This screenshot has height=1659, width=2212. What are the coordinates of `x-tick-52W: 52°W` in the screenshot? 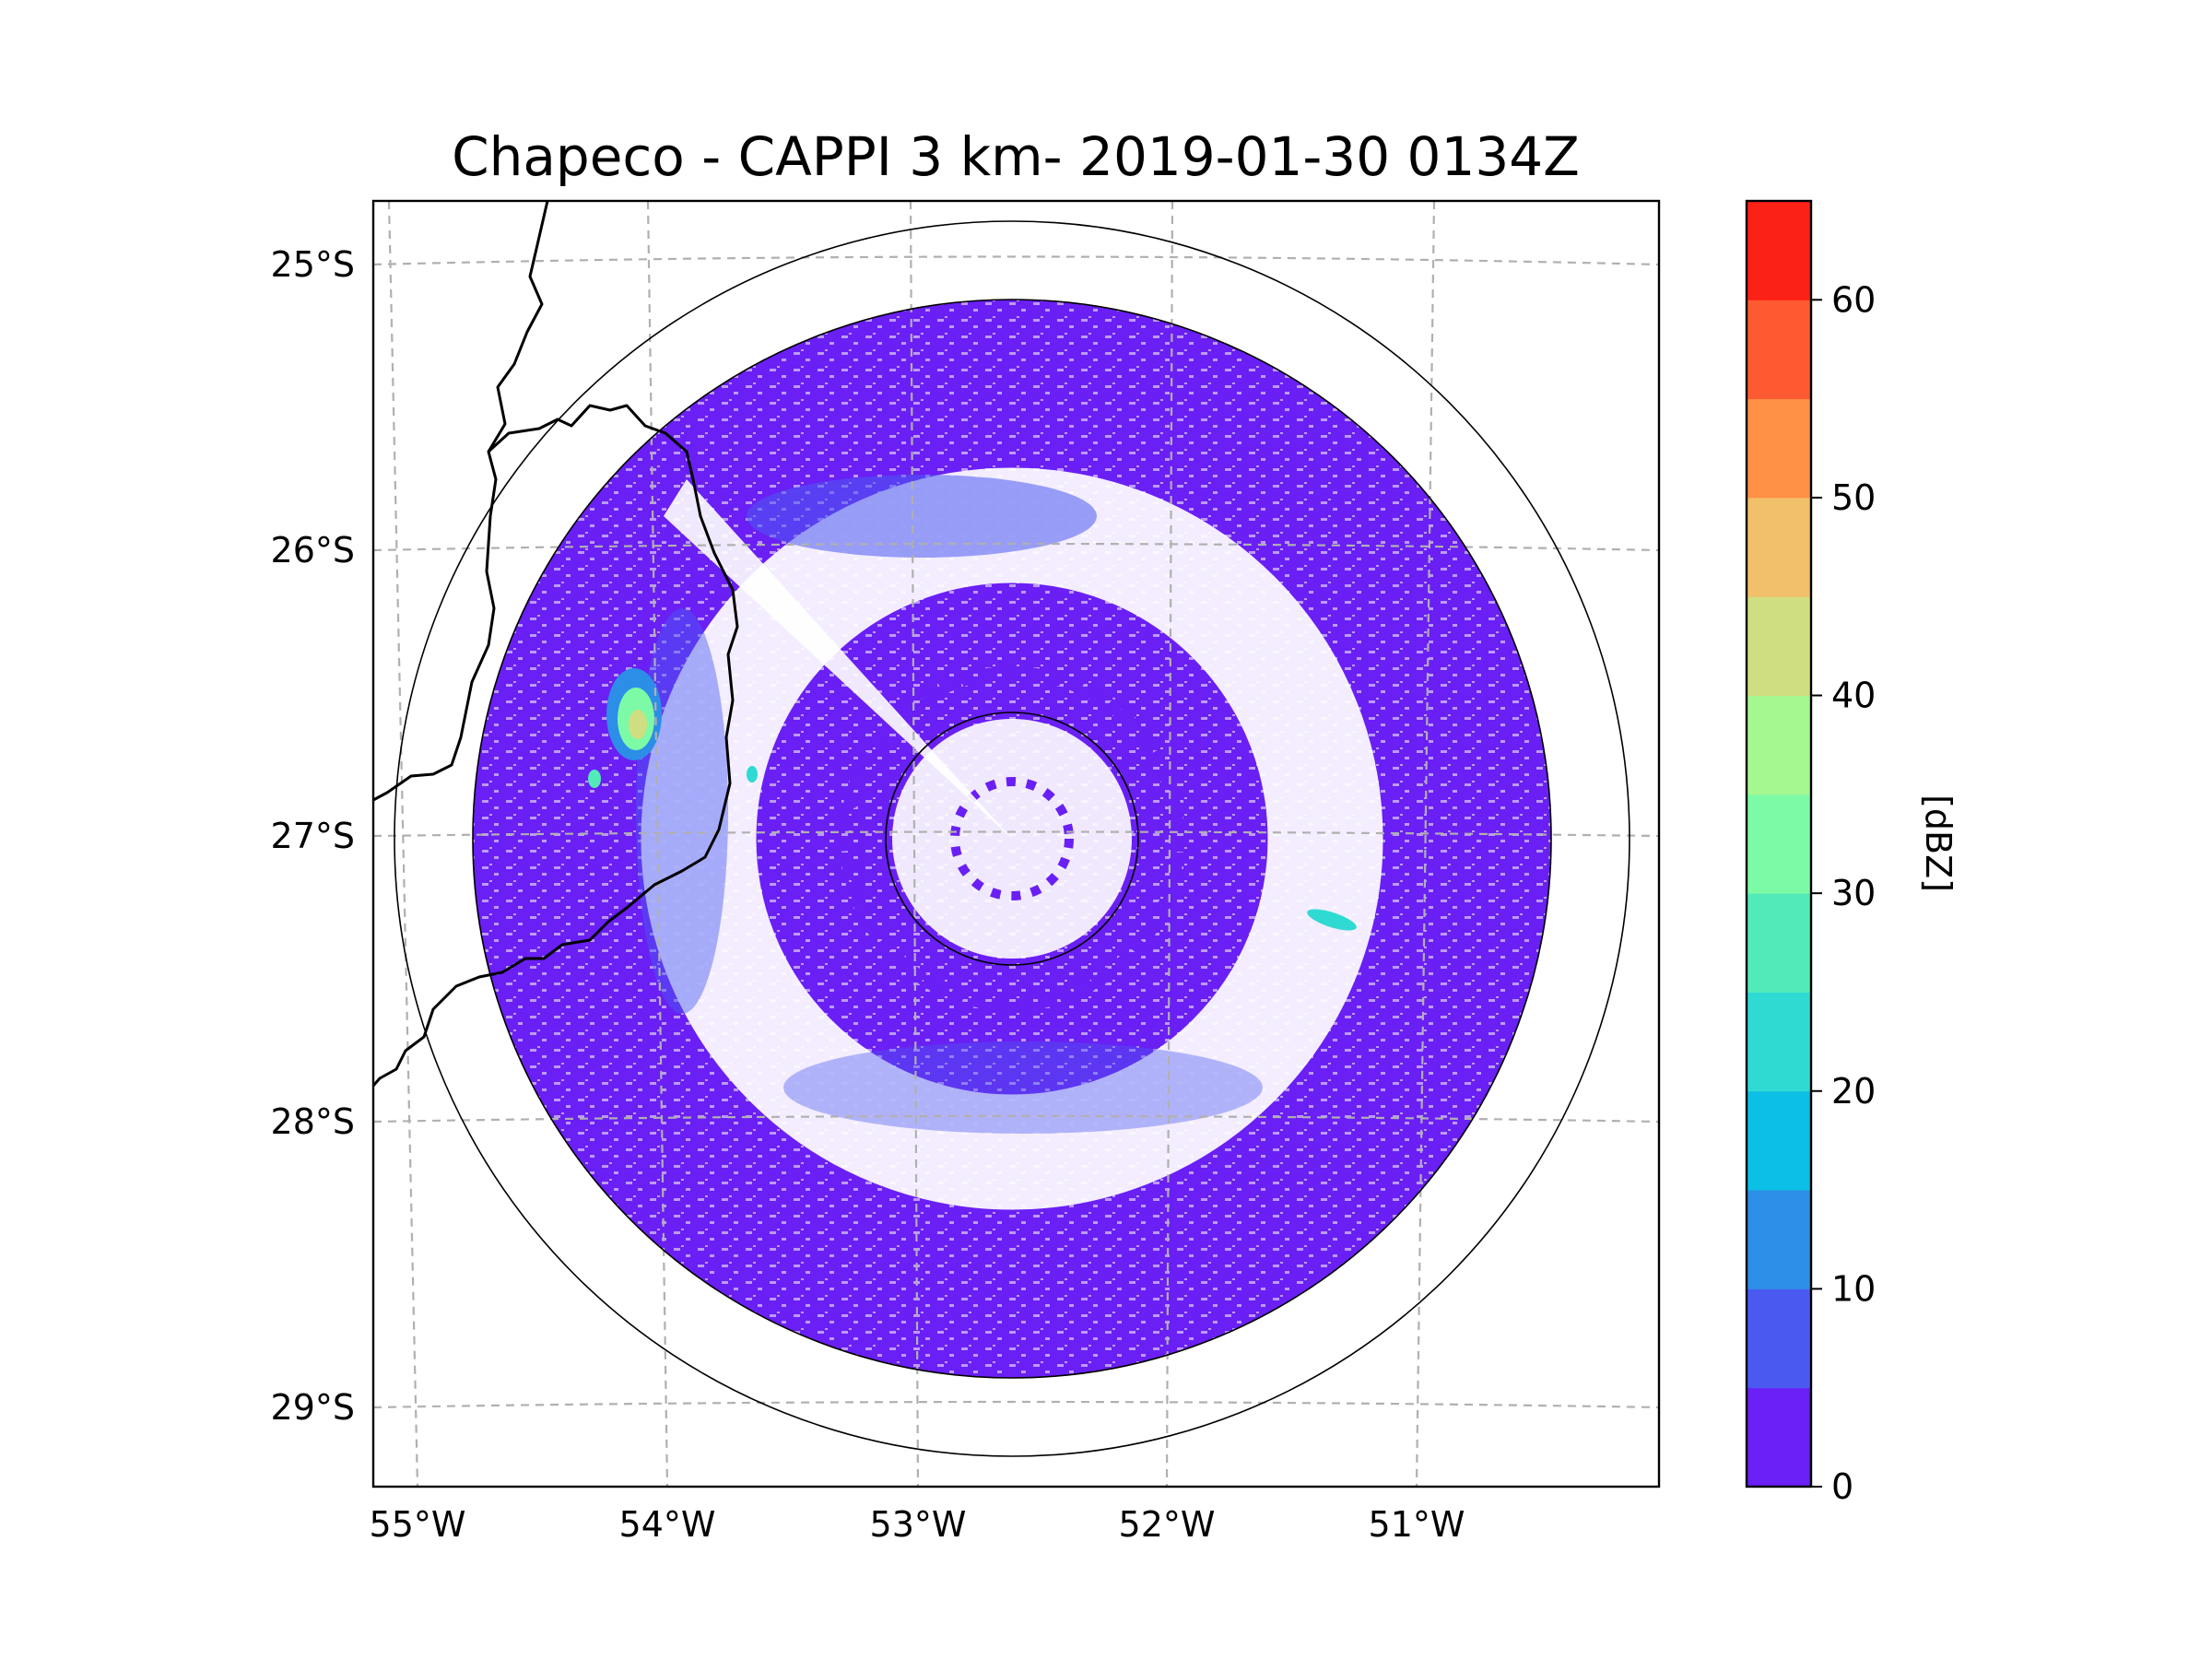 It's located at (1167, 1524).